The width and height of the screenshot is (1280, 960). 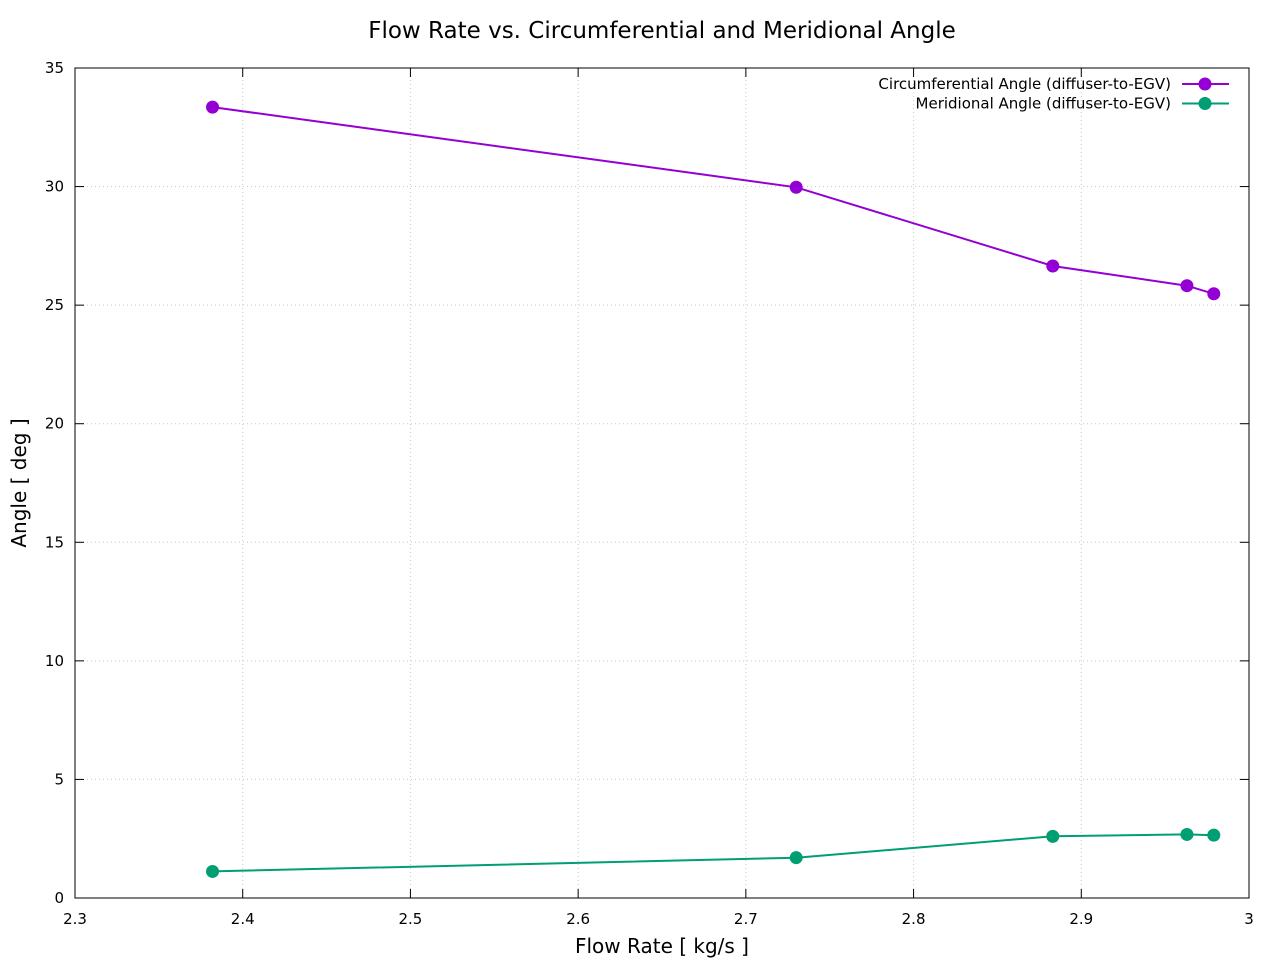 I want to click on legend-label: Circumferential Angle (diffuser-to-EGV), so click(x=1024, y=84).